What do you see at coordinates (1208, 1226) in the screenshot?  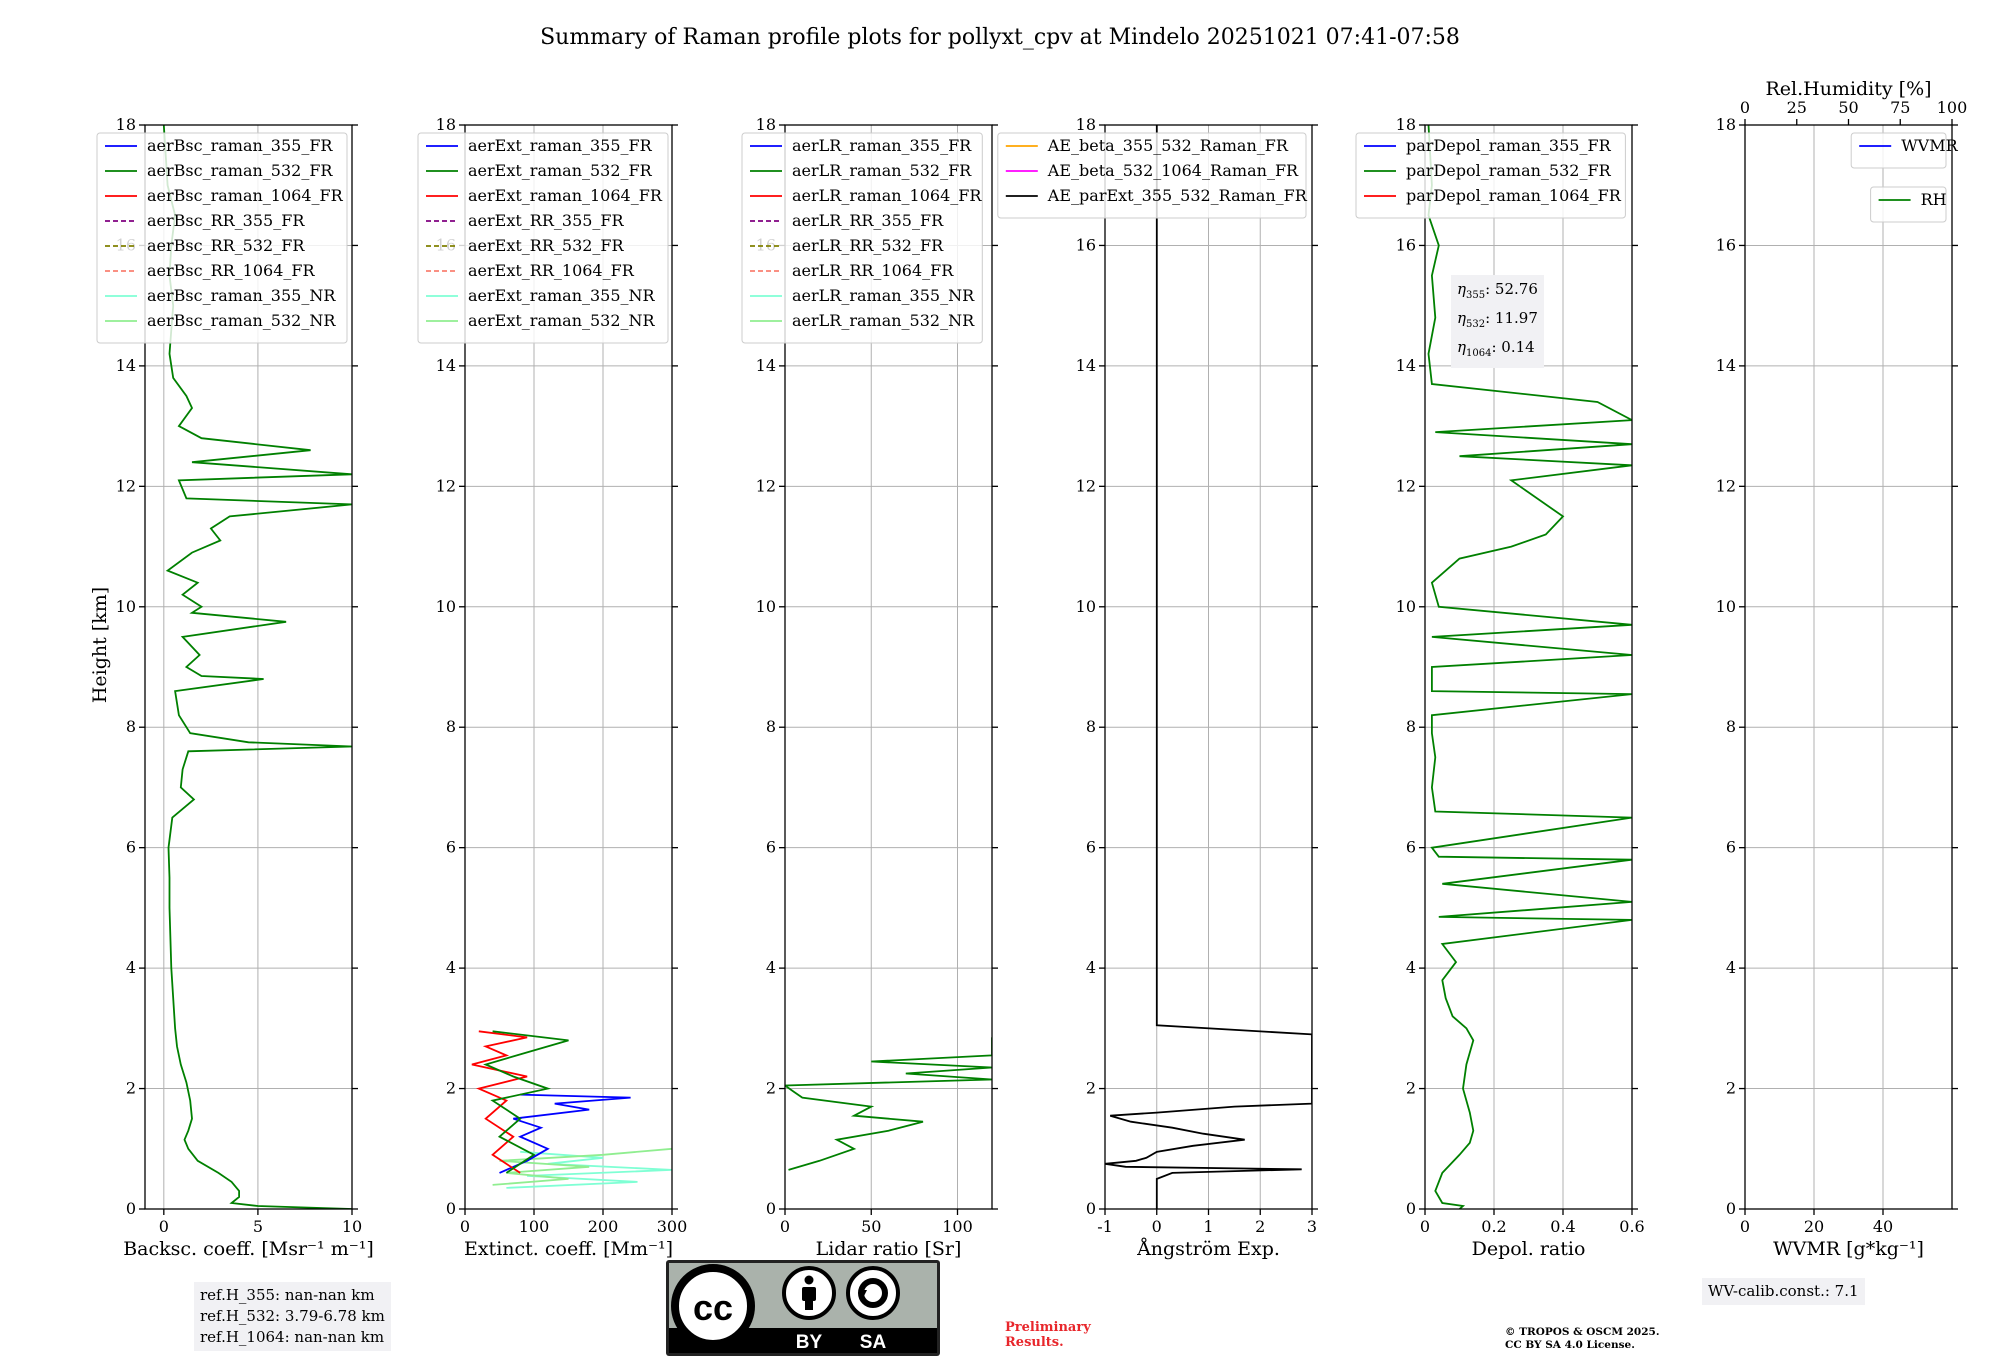 I see `x-tick-label: 1` at bounding box center [1208, 1226].